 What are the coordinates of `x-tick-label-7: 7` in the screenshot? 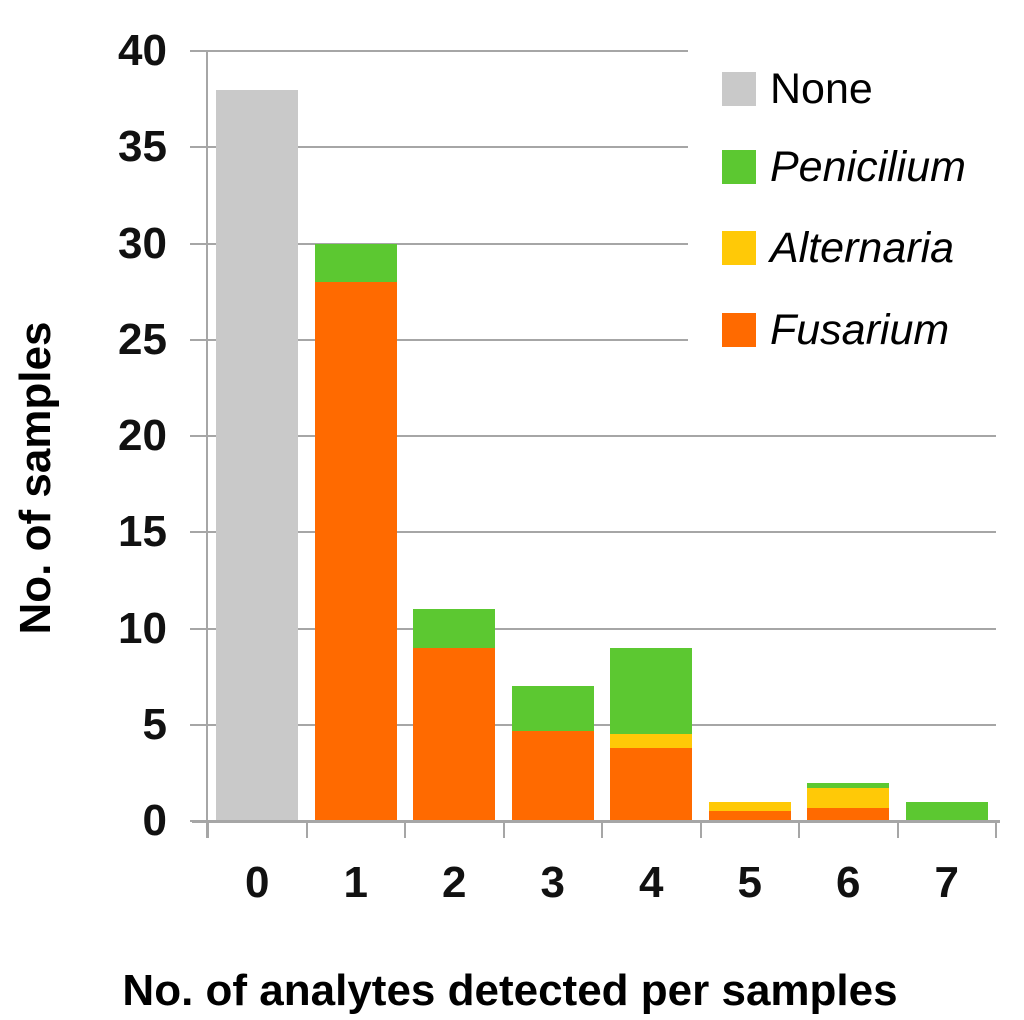 It's located at (946, 882).